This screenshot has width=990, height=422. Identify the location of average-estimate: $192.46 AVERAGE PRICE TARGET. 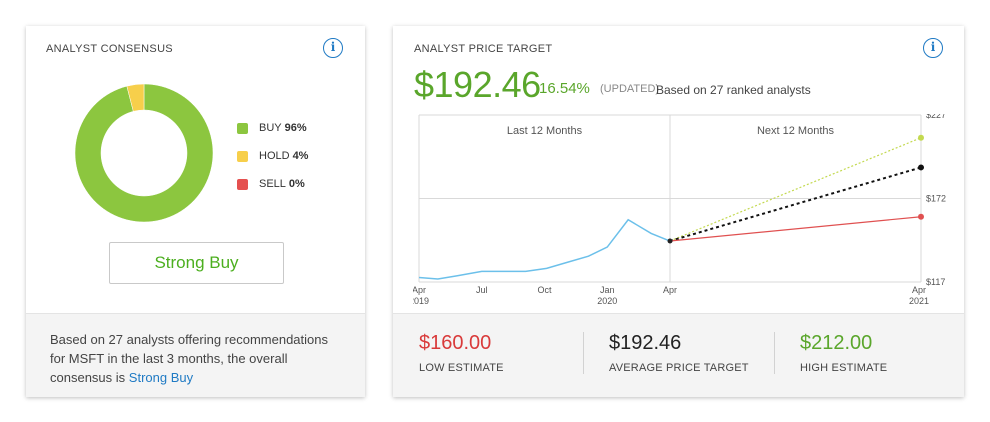
(679, 353).